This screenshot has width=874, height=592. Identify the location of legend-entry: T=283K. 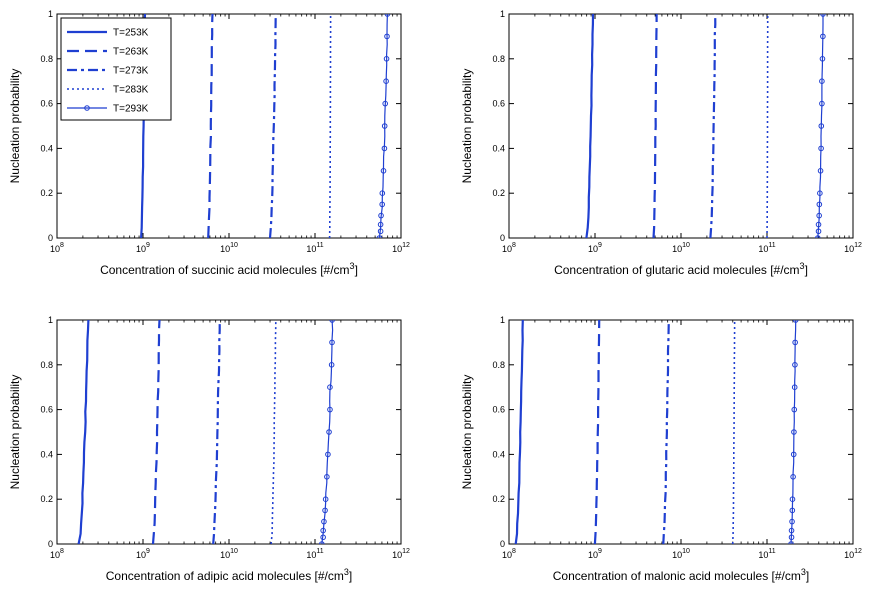
(131, 90).